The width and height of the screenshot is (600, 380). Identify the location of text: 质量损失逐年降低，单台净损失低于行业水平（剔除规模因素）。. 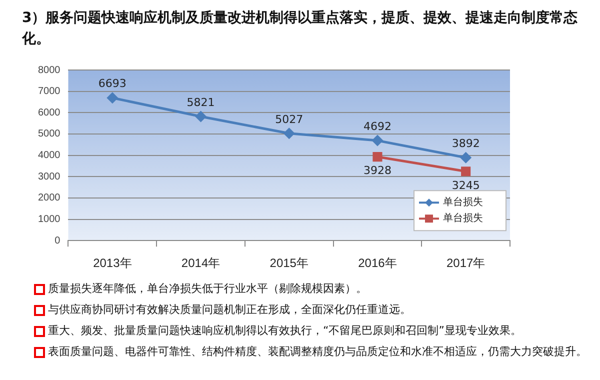
(207, 289).